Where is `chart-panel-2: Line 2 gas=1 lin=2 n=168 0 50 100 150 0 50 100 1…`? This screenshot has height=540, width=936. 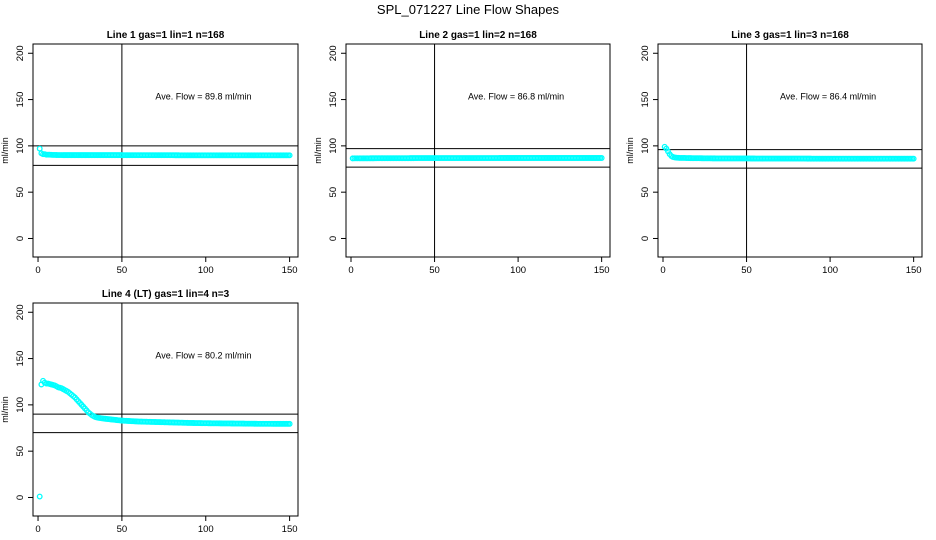 chart-panel-2: Line 2 gas=1 lin=2 n=168 0 50 100 150 0 50 100 1… is located at coordinates (462, 153).